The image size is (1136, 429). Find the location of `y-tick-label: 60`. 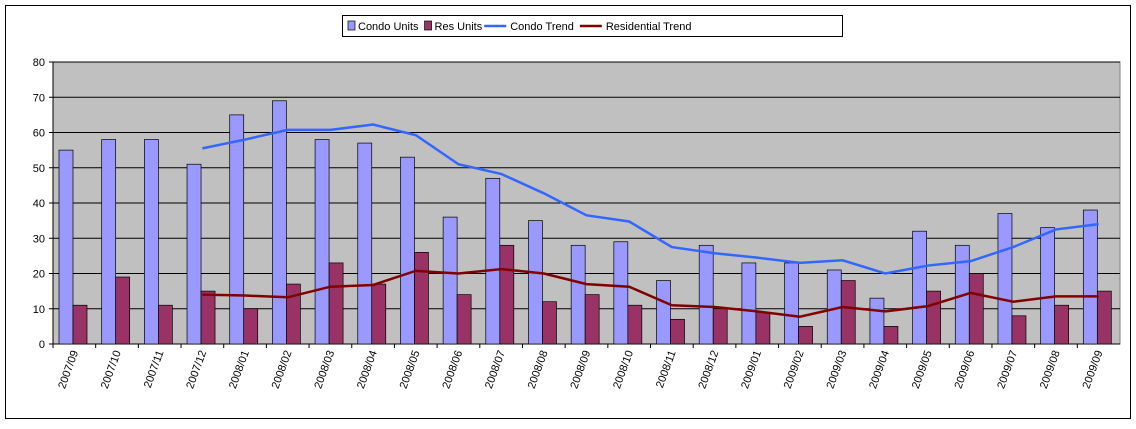

y-tick-label: 60 is located at coordinates (39, 134).